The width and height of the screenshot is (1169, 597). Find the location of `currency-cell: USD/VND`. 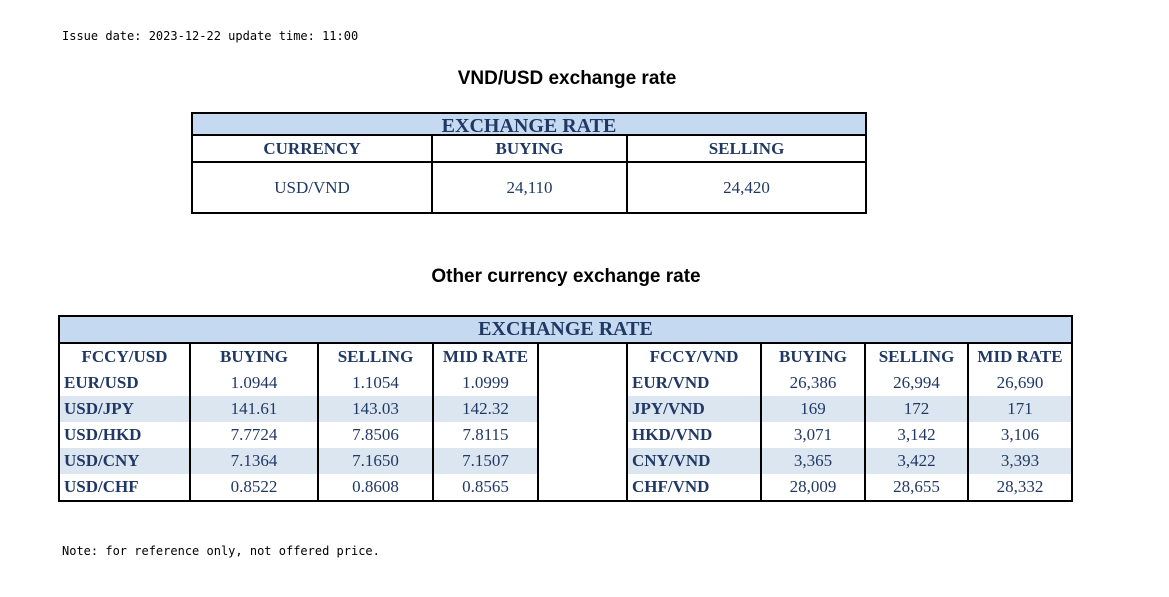

currency-cell: USD/VND is located at coordinates (313, 187).